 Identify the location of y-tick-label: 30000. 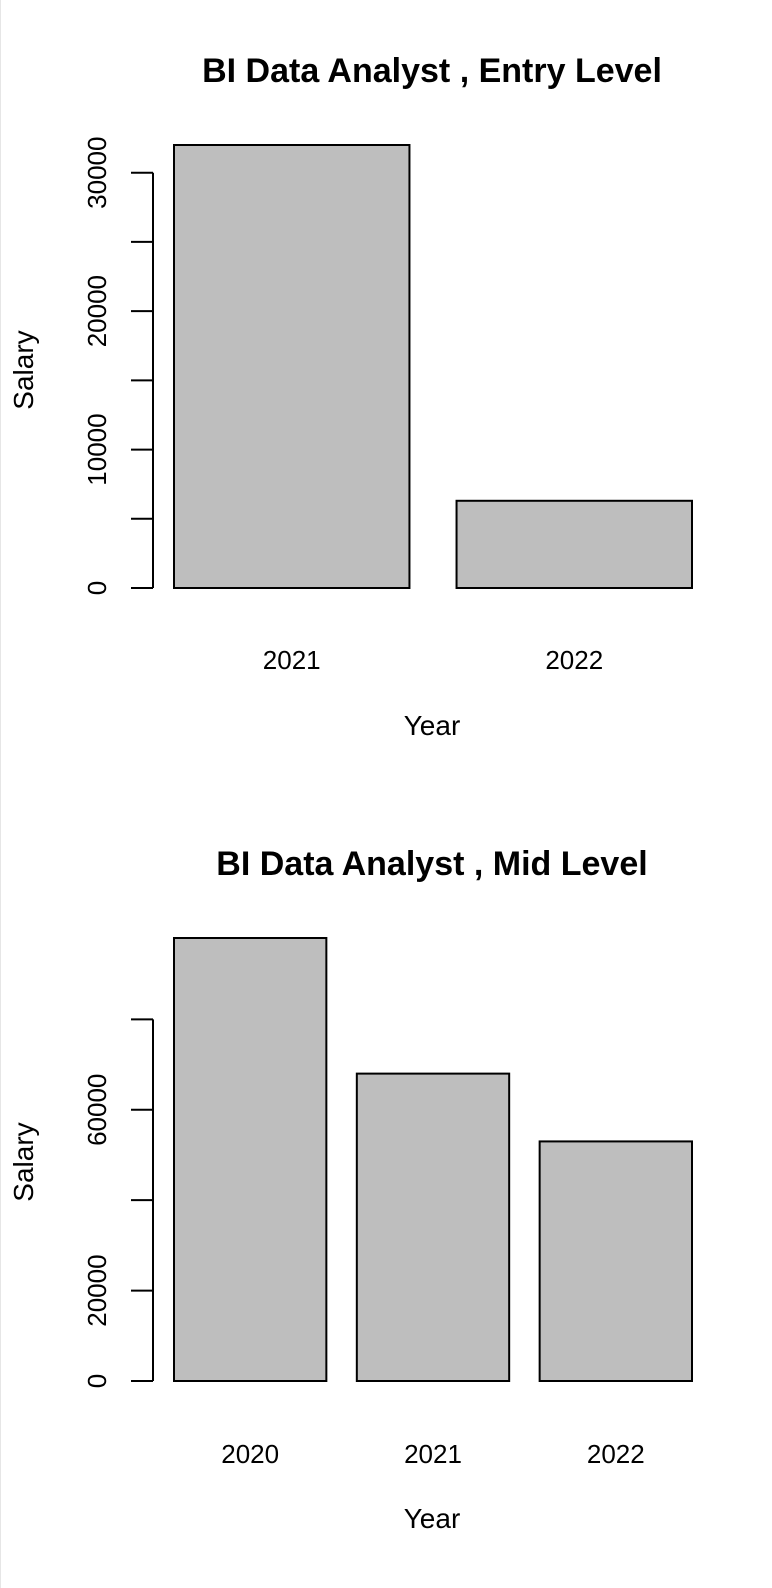
(97, 173).